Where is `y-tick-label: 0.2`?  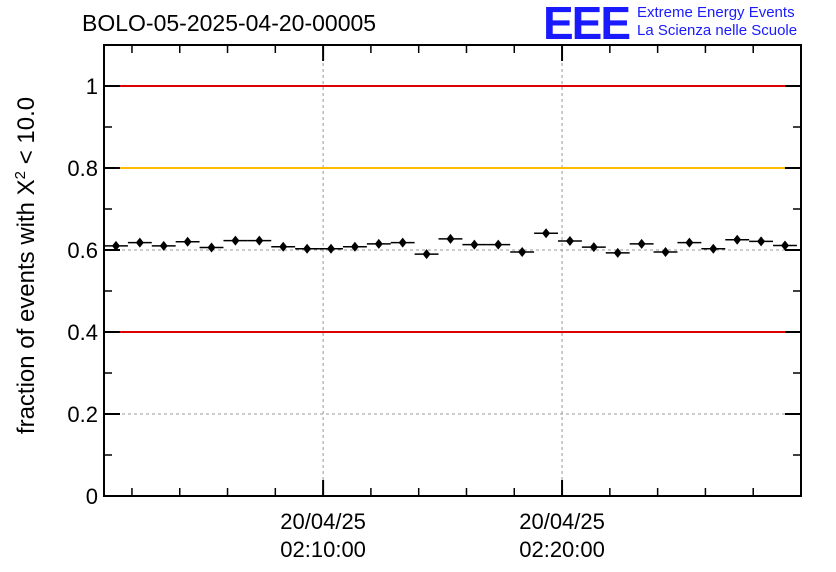 y-tick-label: 0.2 is located at coordinates (82, 414).